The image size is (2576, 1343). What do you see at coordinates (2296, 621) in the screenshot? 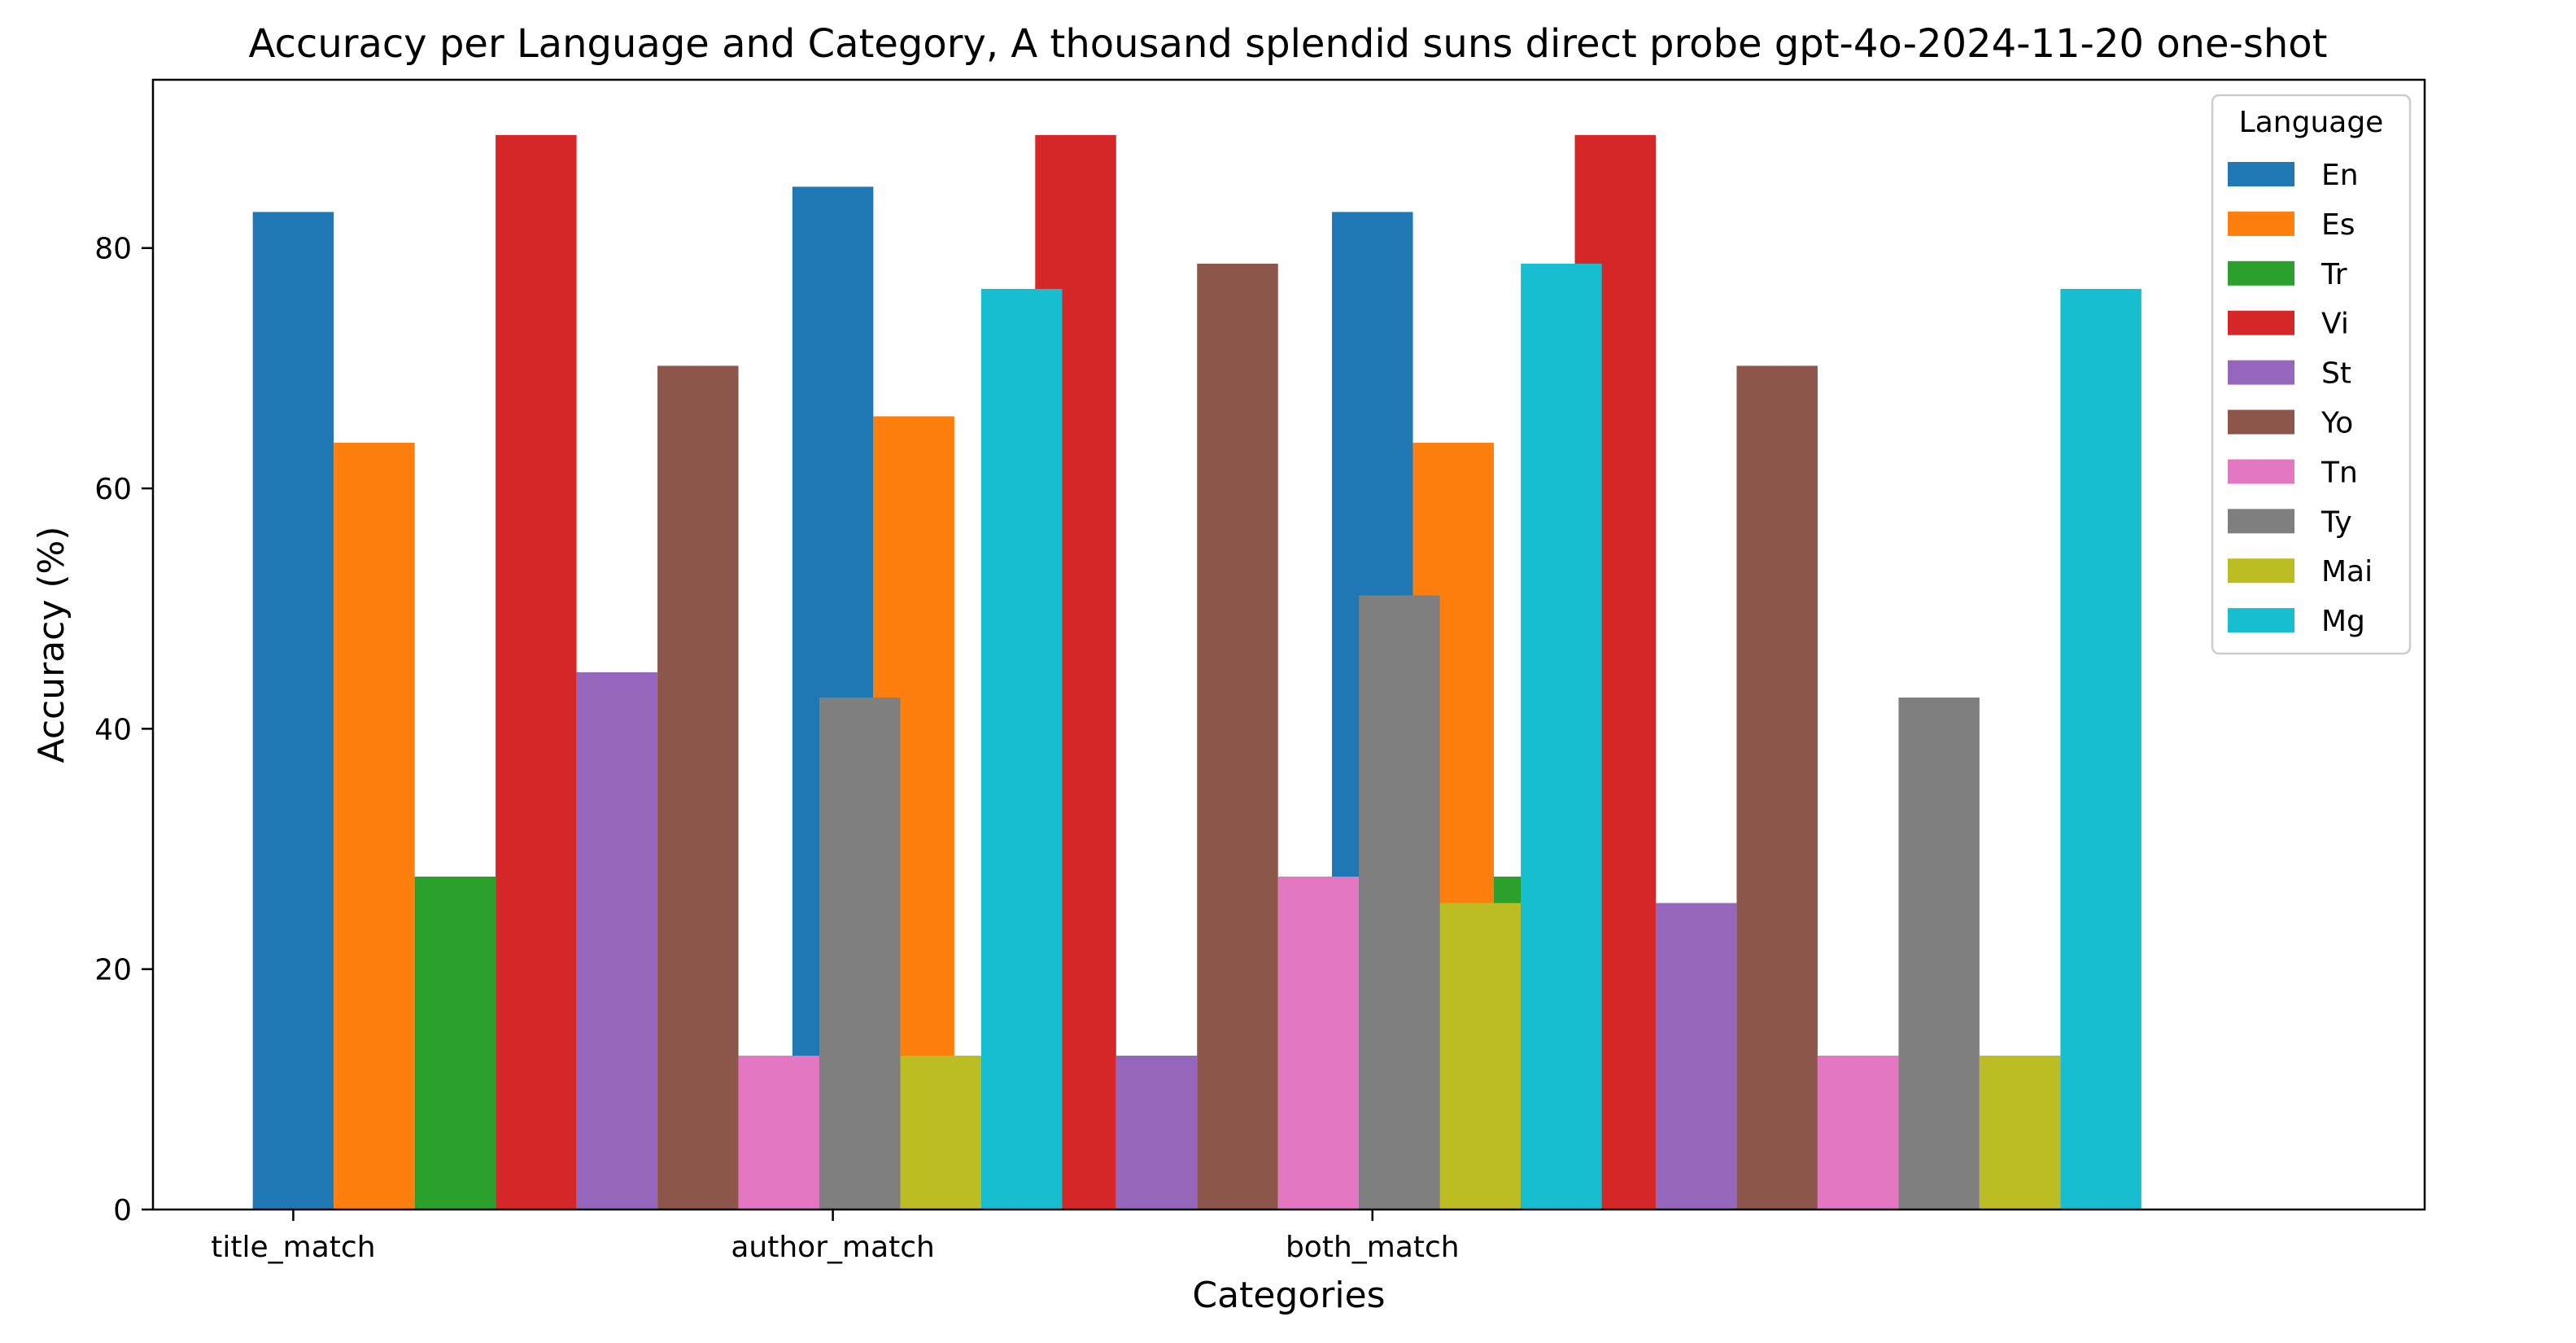
I see `legend-item-mg: Mg` at bounding box center [2296, 621].